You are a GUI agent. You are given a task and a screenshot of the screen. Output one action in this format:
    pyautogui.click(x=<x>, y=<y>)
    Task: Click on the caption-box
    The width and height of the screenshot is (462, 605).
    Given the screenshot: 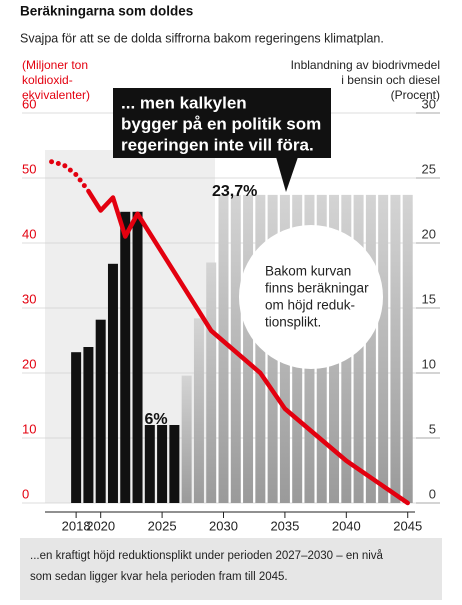 What is the action you would take?
    pyautogui.click(x=231, y=569)
    